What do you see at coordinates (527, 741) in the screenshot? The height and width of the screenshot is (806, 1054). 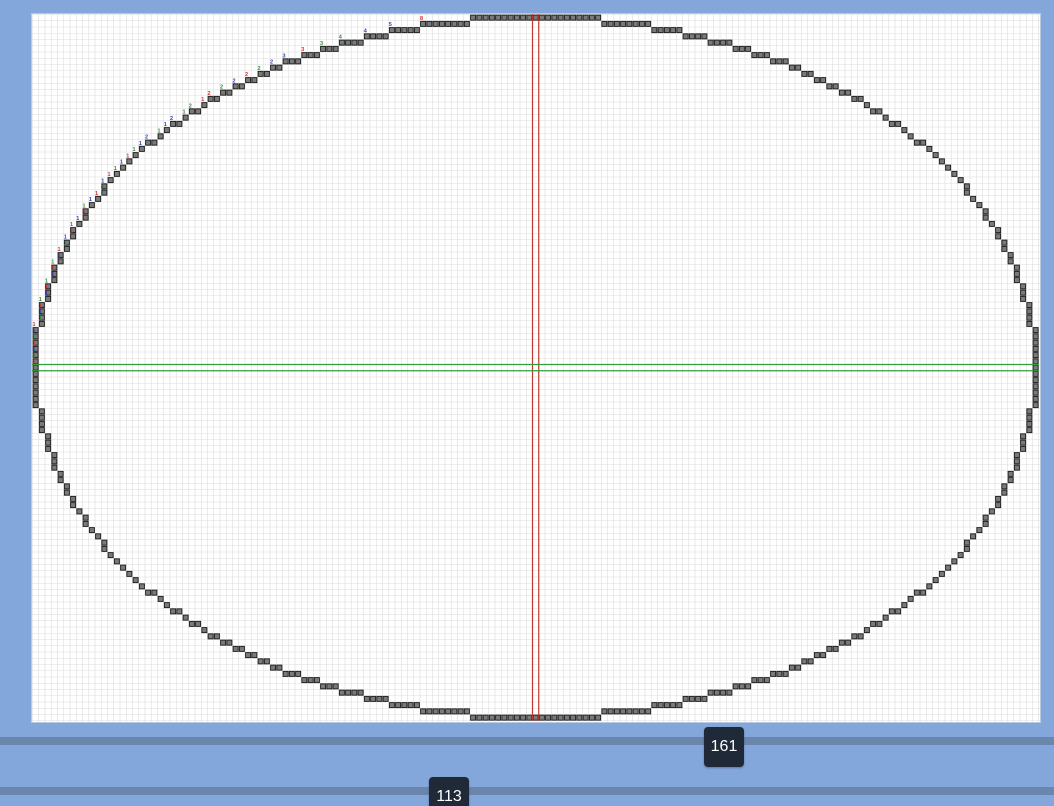 I see `width-slider-track` at bounding box center [527, 741].